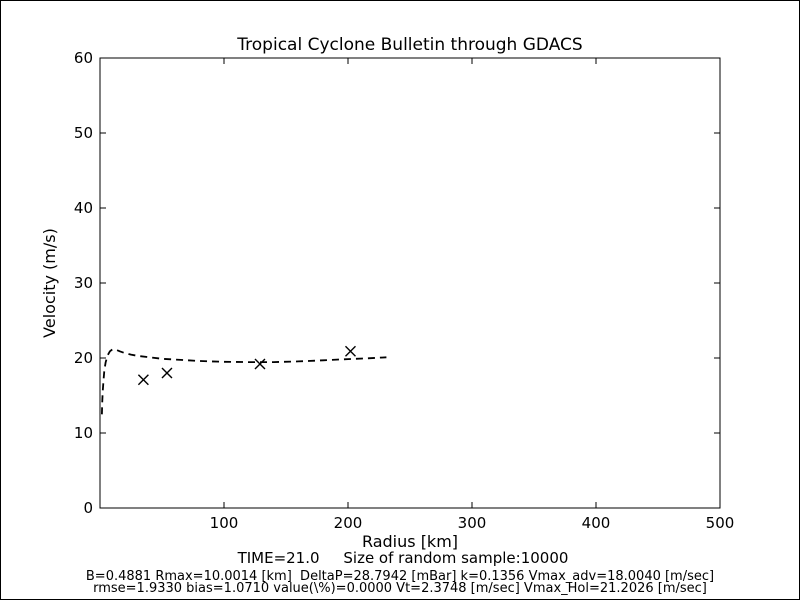 The width and height of the screenshot is (800, 600). Describe the element at coordinates (596, 523) in the screenshot. I see `x-tick-label: 400` at that location.